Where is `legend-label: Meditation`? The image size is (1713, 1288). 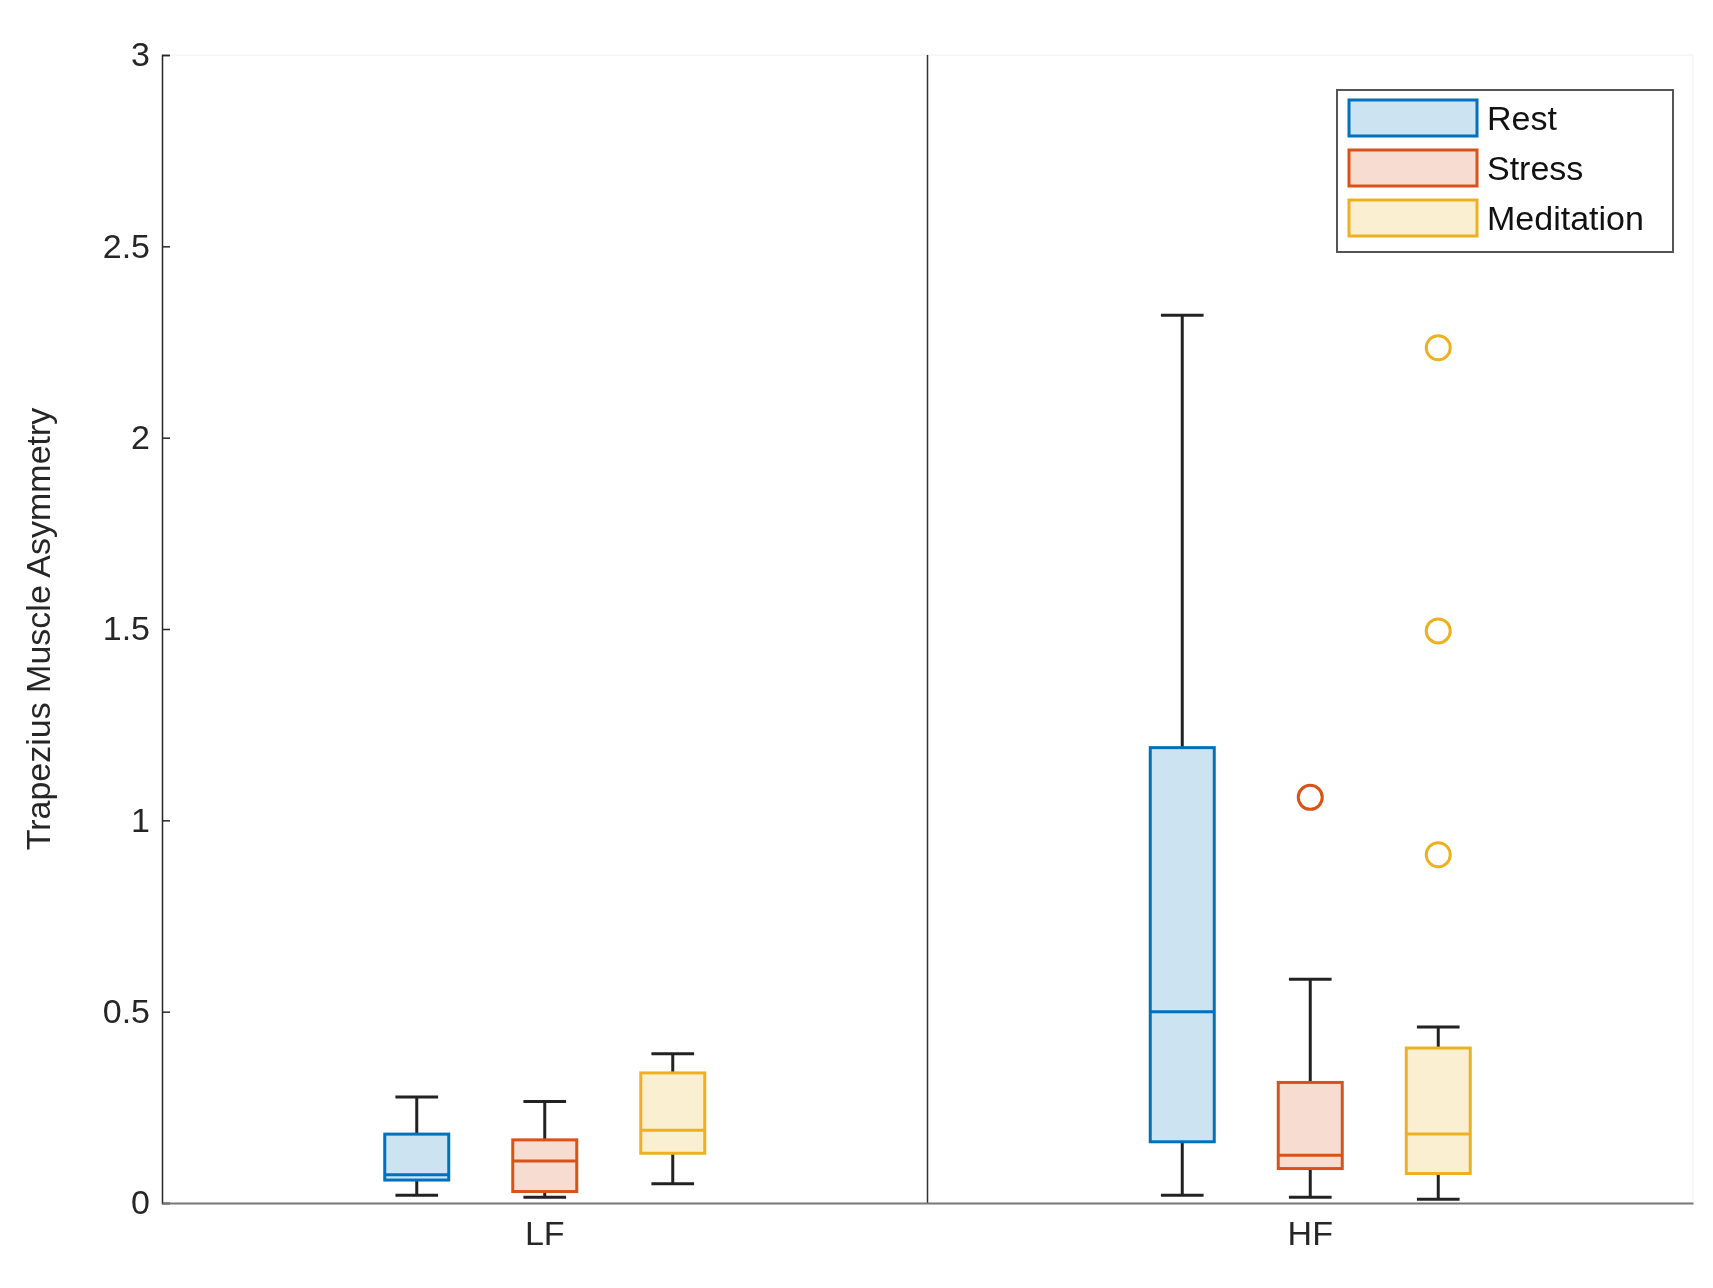 legend-label: Meditation is located at coordinates (1565, 218).